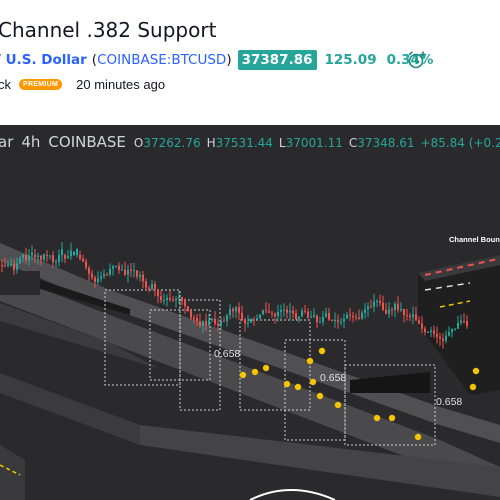  Describe the element at coordinates (82, 84) in the screenshot. I see `author-line: ck PREMIUM 20 minutes ago` at that location.